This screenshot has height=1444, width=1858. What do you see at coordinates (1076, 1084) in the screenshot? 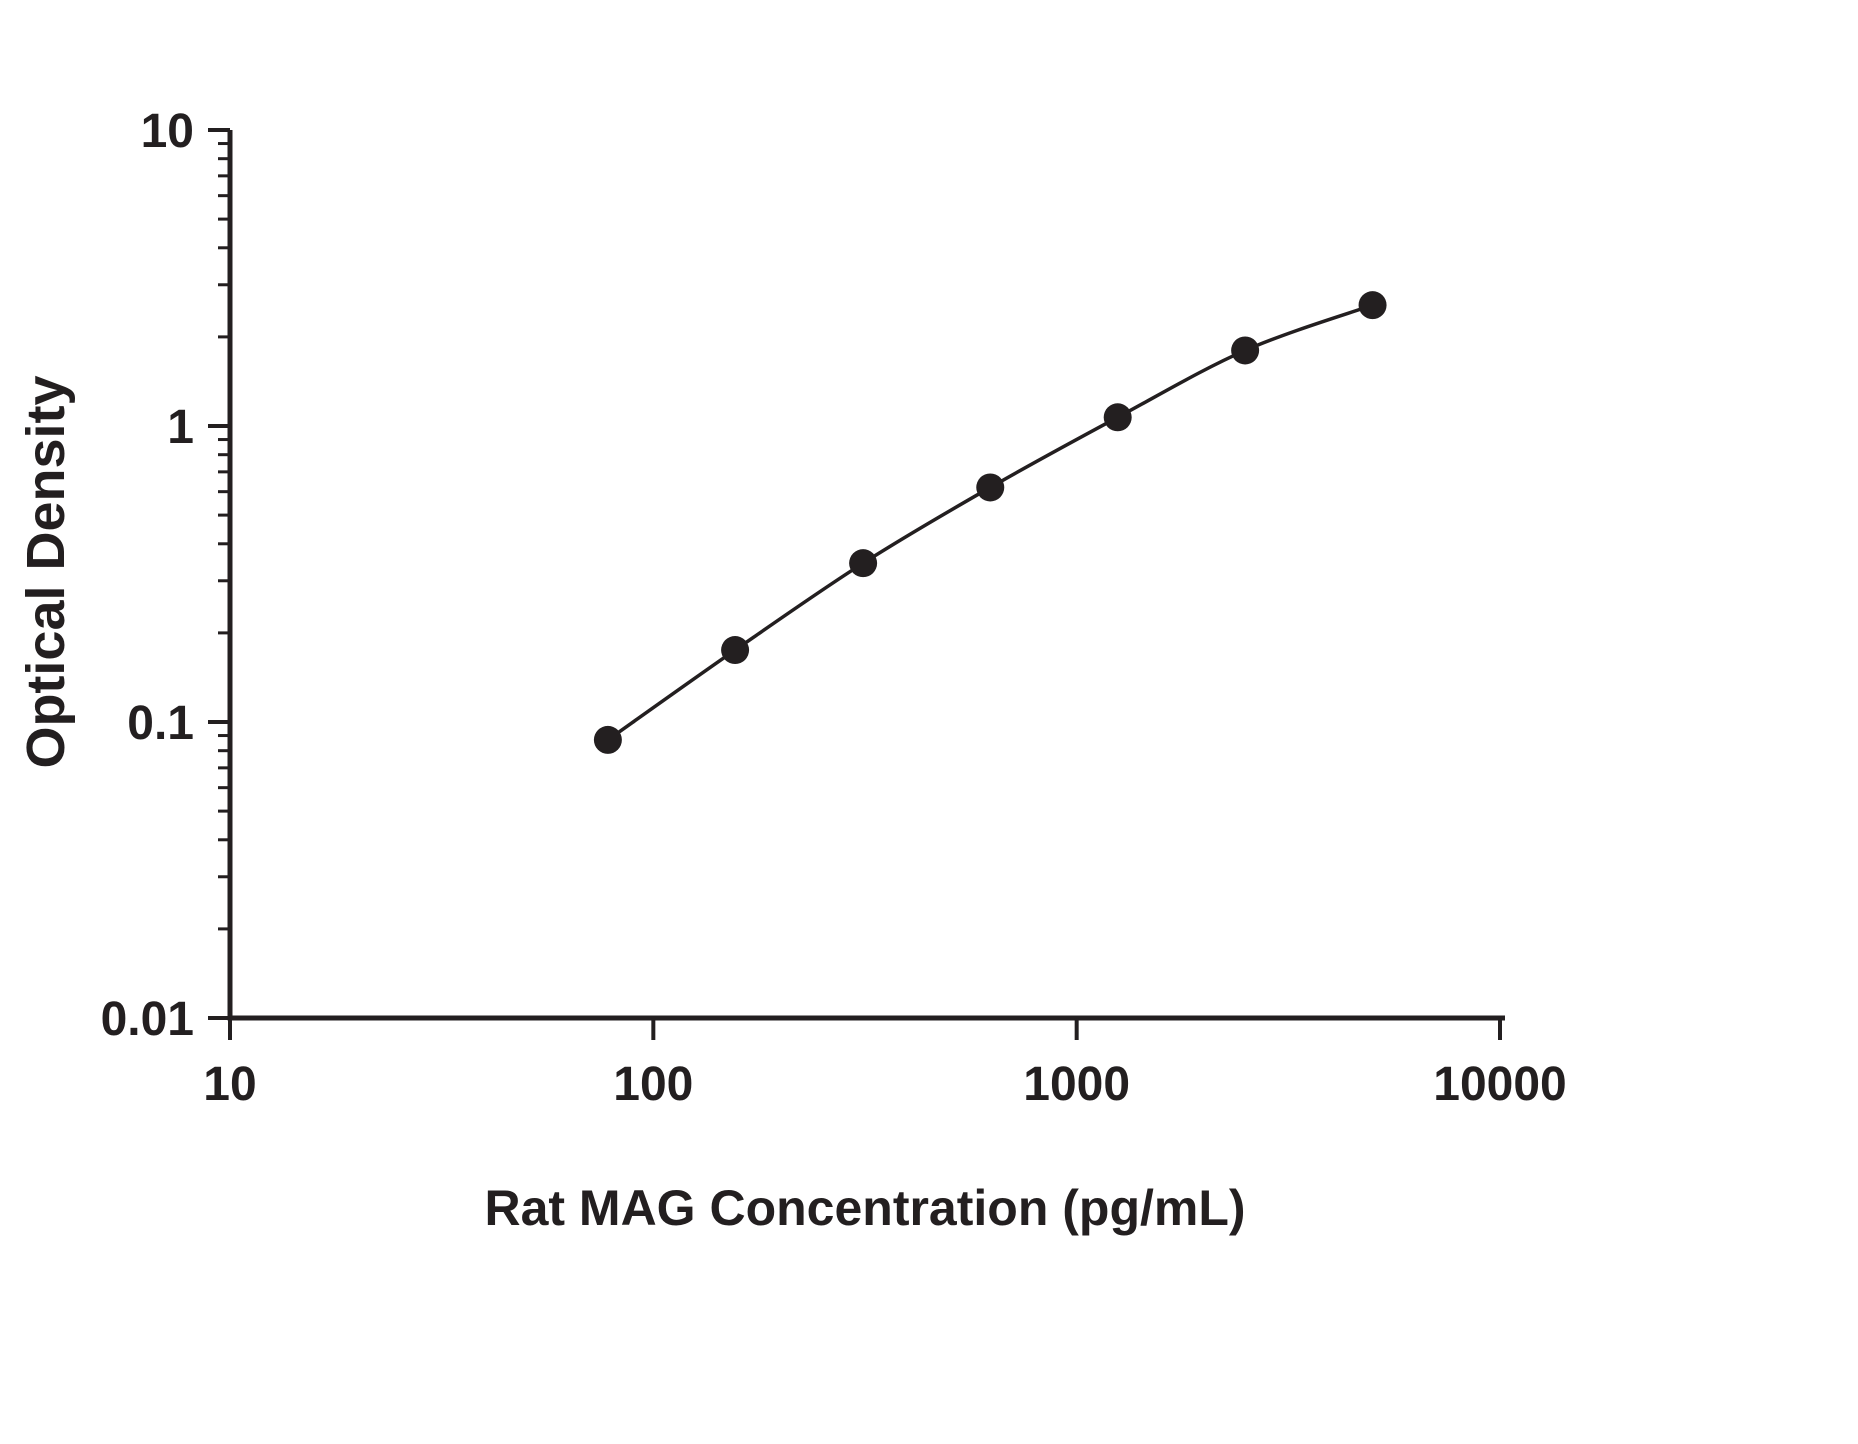
I see `x-tick-label: 1000` at bounding box center [1076, 1084].